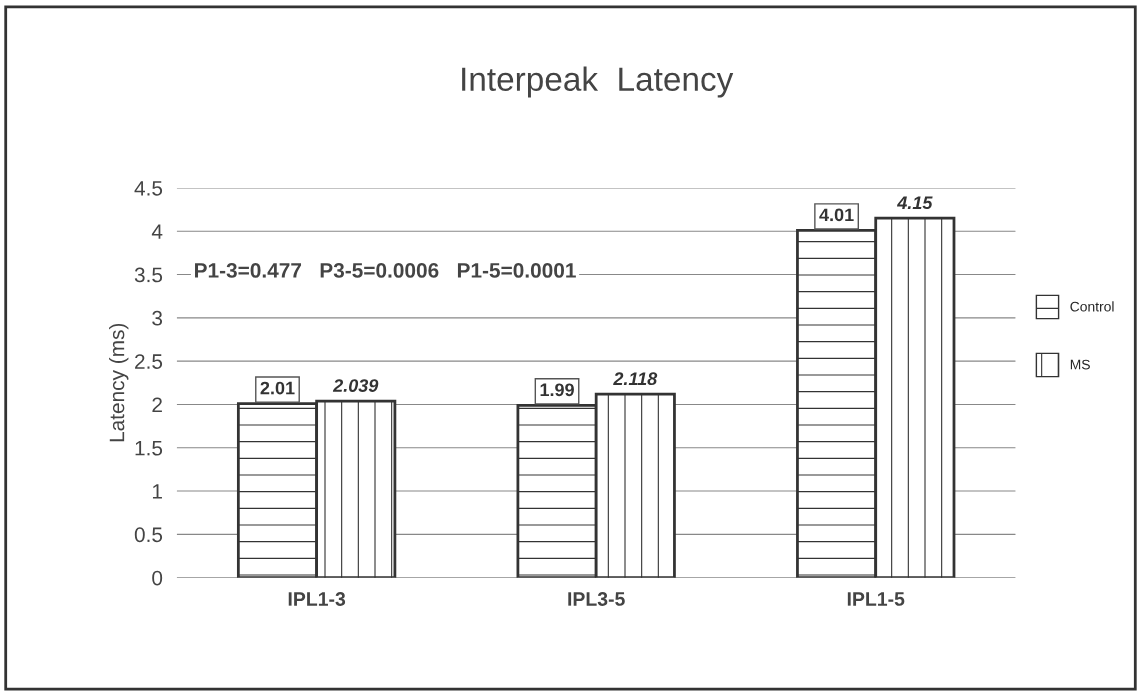 Image resolution: width=1141 pixels, height=696 pixels. What do you see at coordinates (836, 215) in the screenshot?
I see `data-label: 4.01` at bounding box center [836, 215].